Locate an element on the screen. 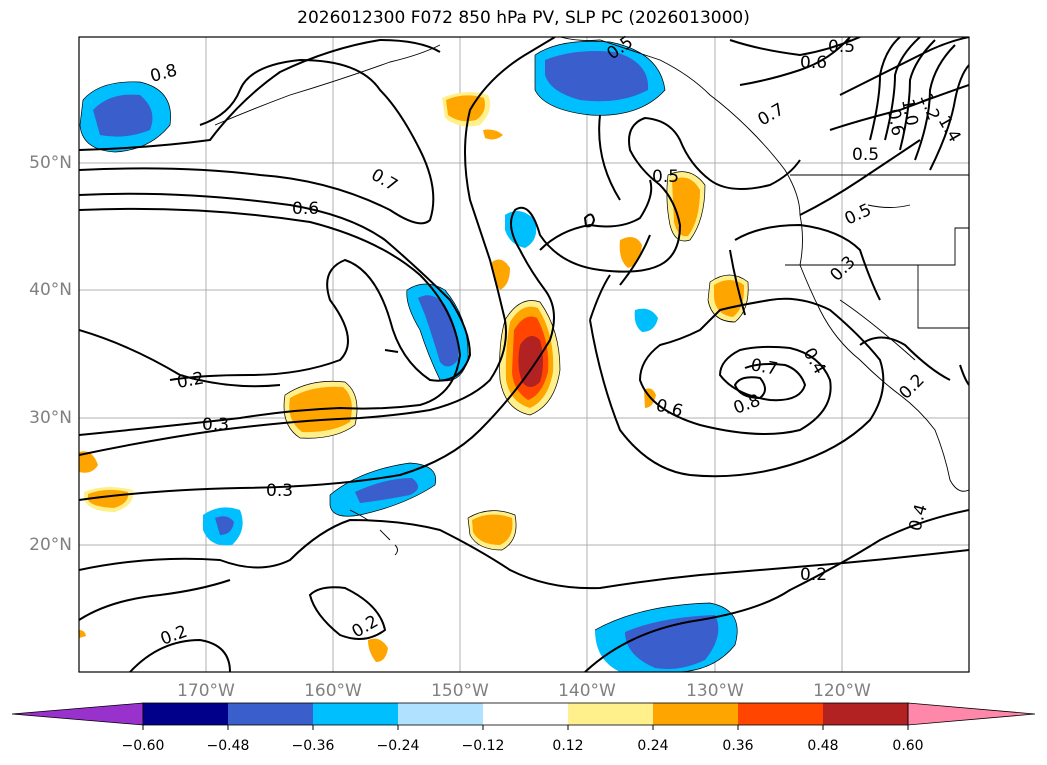 This screenshot has width=1047, height=765. lon-label-150w: 150°W is located at coordinates (460, 691).